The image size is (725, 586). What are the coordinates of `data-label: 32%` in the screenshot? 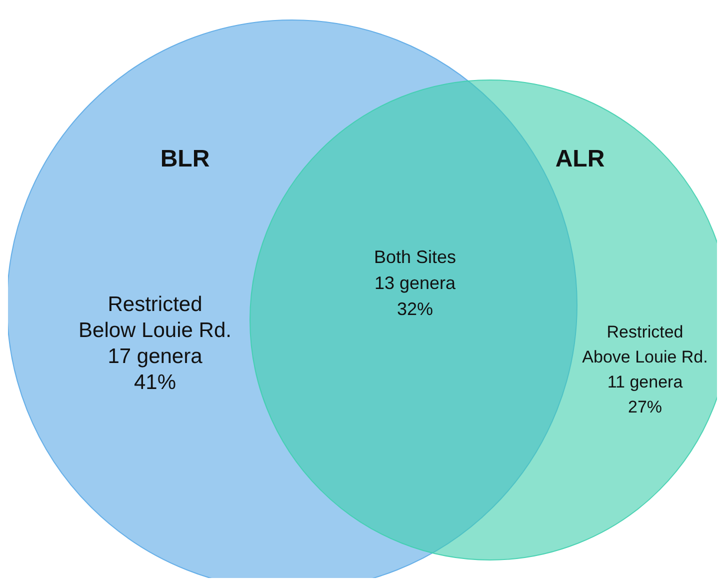 It's located at (415, 308).